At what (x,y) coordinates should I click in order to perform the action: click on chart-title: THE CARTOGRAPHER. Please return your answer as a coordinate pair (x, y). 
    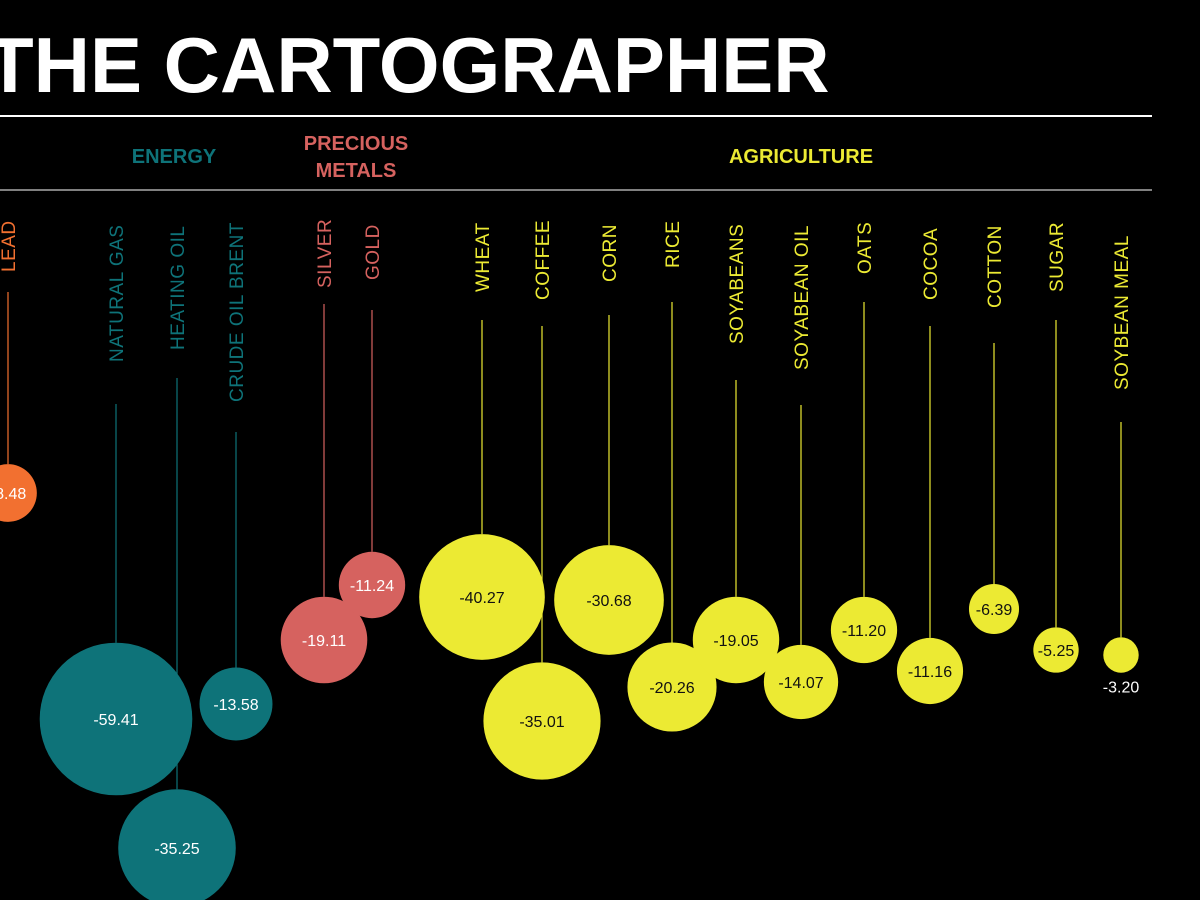
    Looking at the image, I should click on (415, 65).